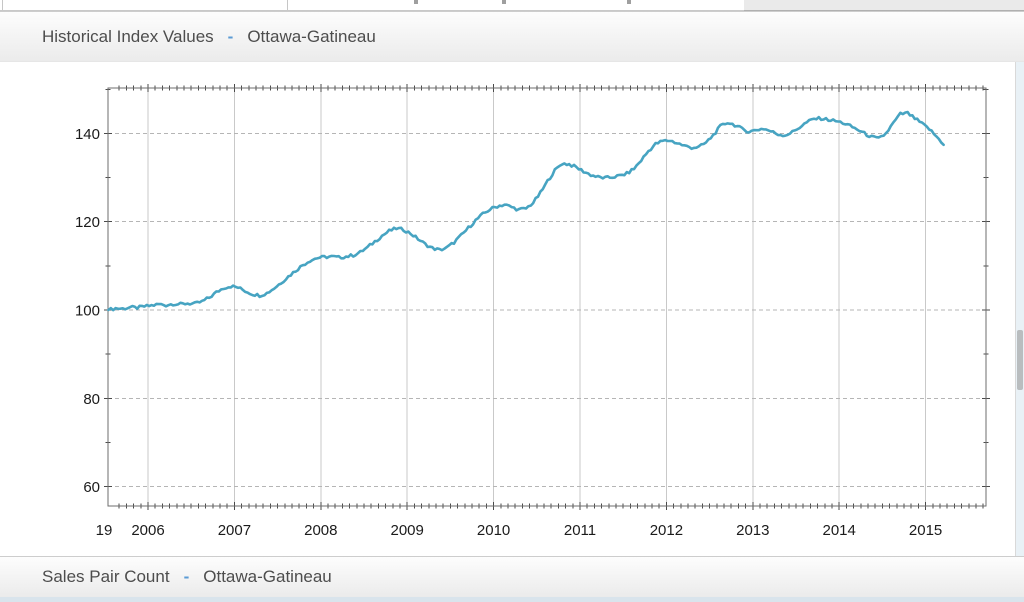 Image resolution: width=1024 pixels, height=602 pixels. I want to click on top-right-panel, so click(884, 5).